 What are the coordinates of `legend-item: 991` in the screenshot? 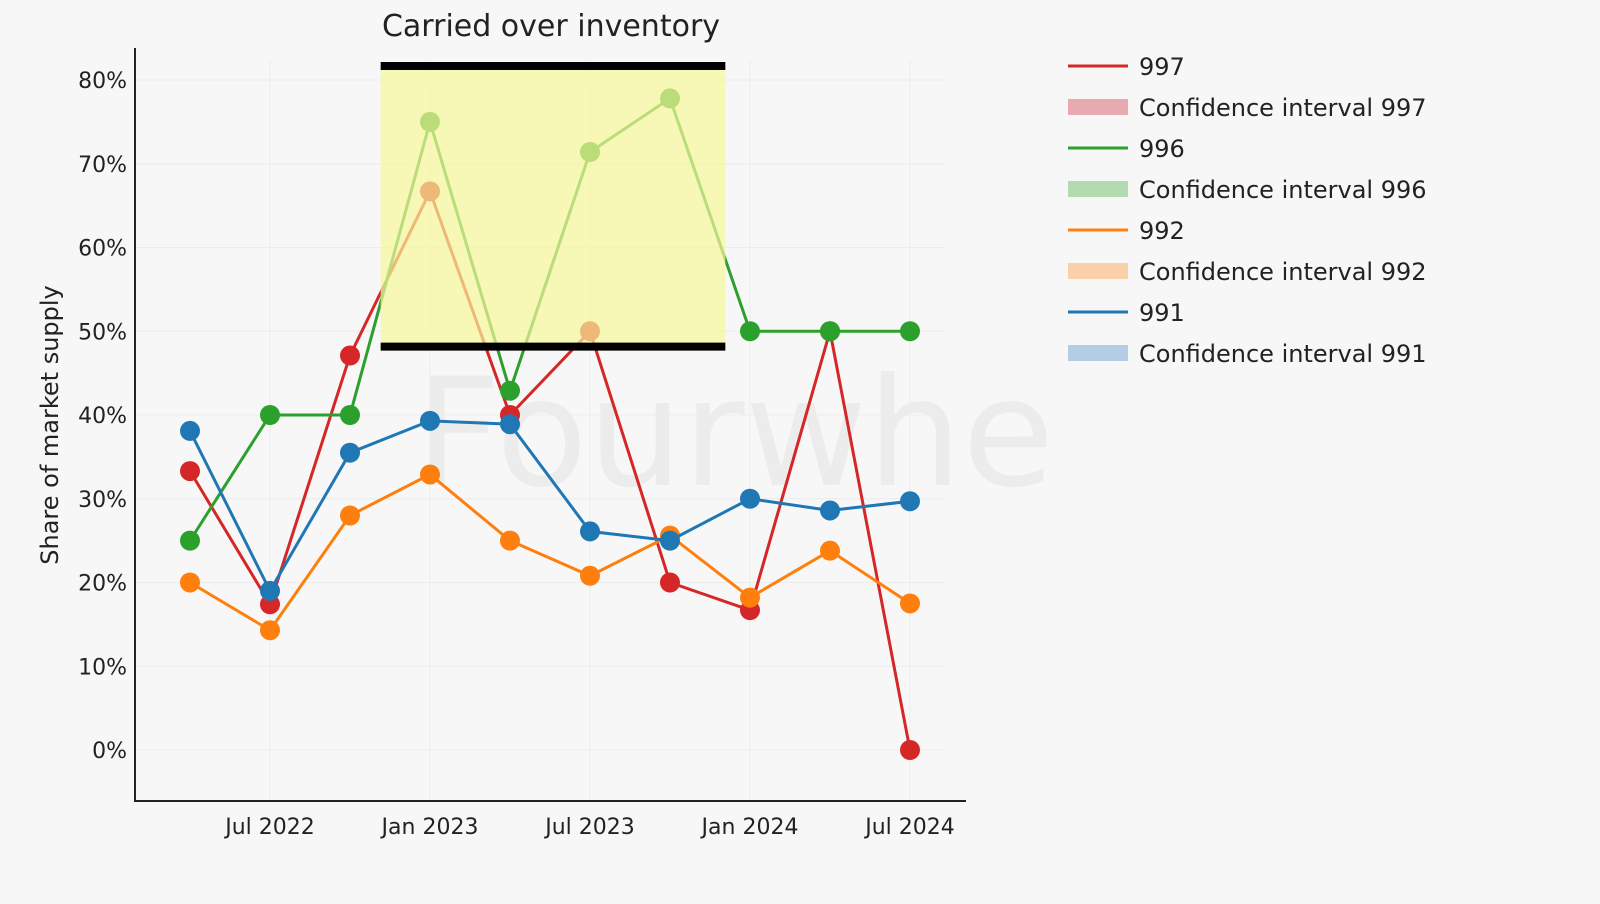 It's located at (1126, 313).